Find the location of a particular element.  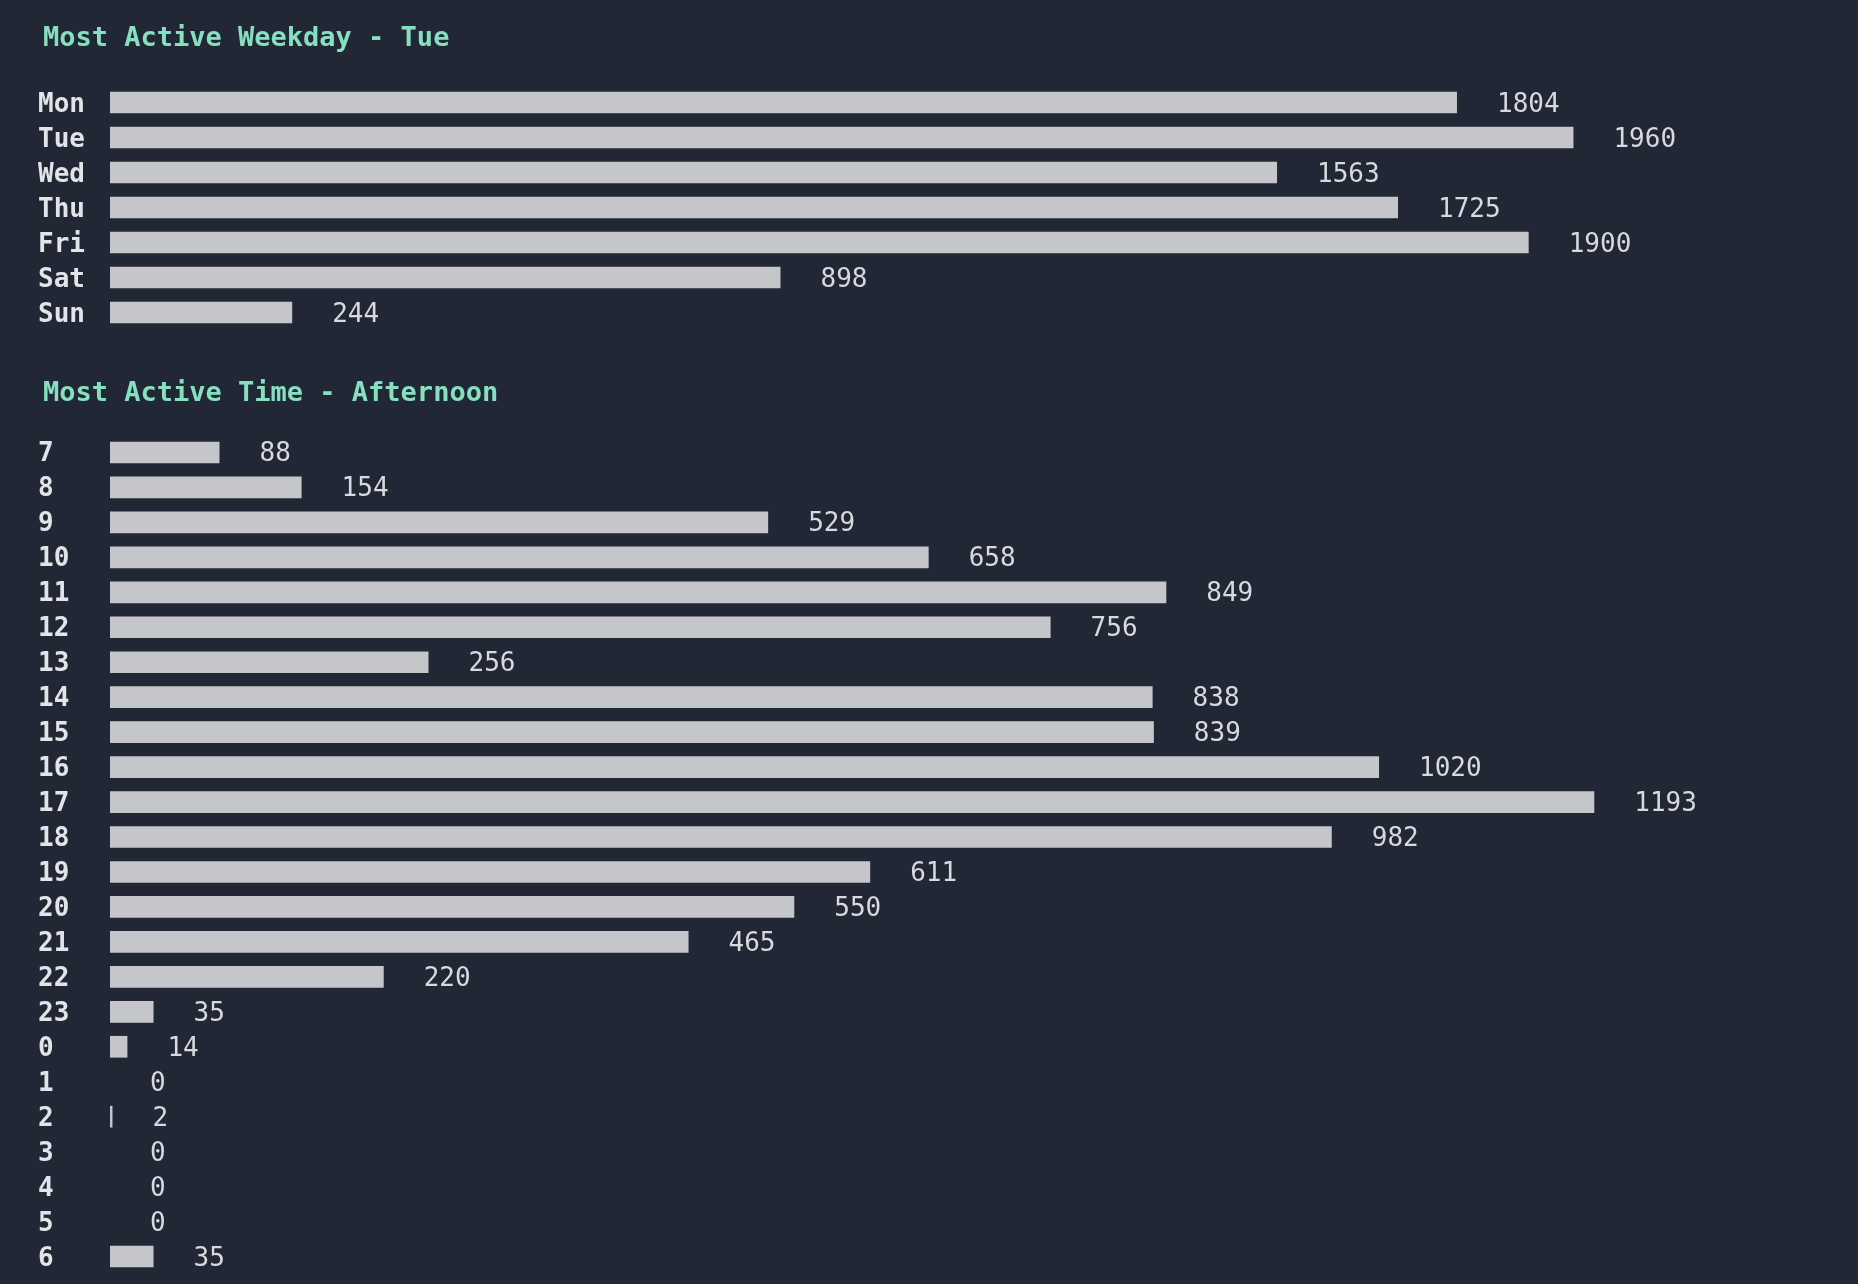

data-label: 658 is located at coordinates (992, 557).